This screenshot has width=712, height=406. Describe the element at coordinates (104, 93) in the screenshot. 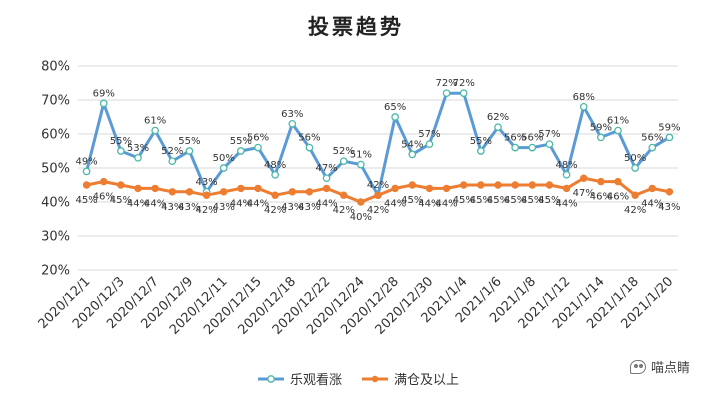

I see `data-label: 69%` at that location.